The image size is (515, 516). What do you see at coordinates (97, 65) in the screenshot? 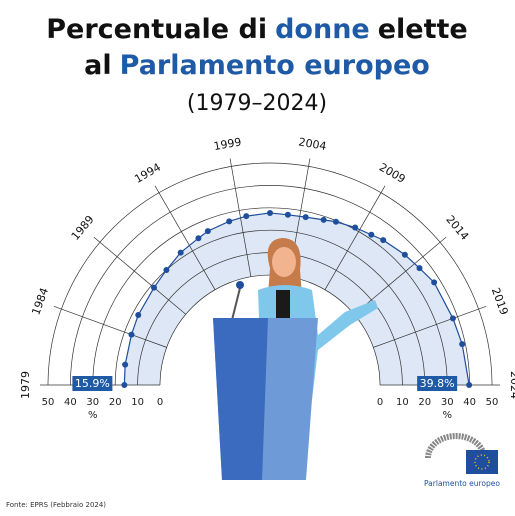
I see `title-part: al` at bounding box center [97, 65].